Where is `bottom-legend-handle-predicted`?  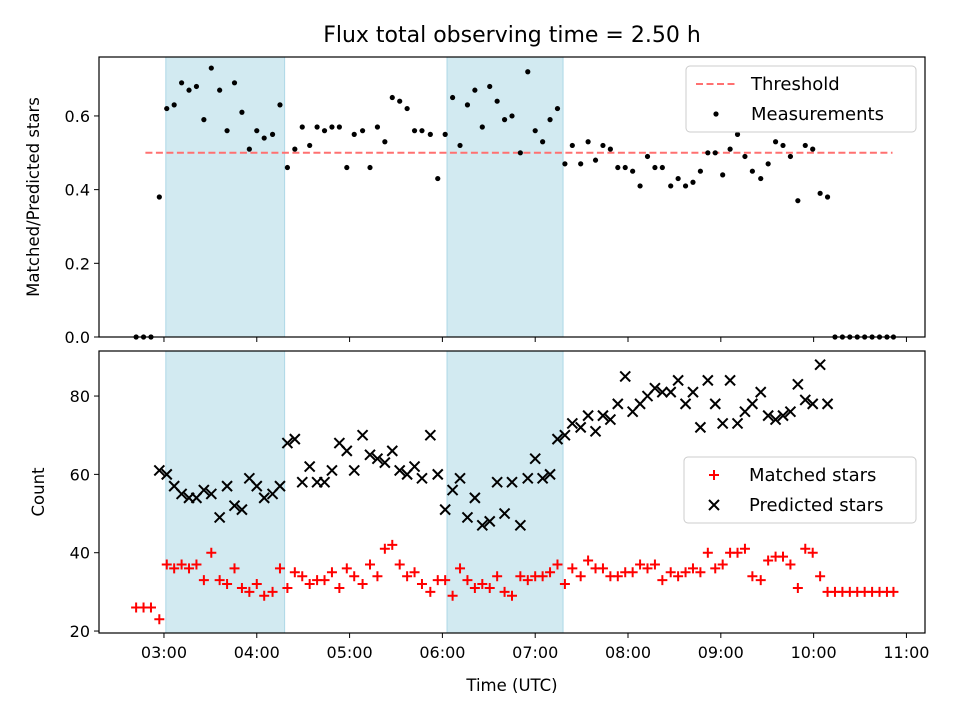
bottom-legend-handle-predicted is located at coordinates (714, 505).